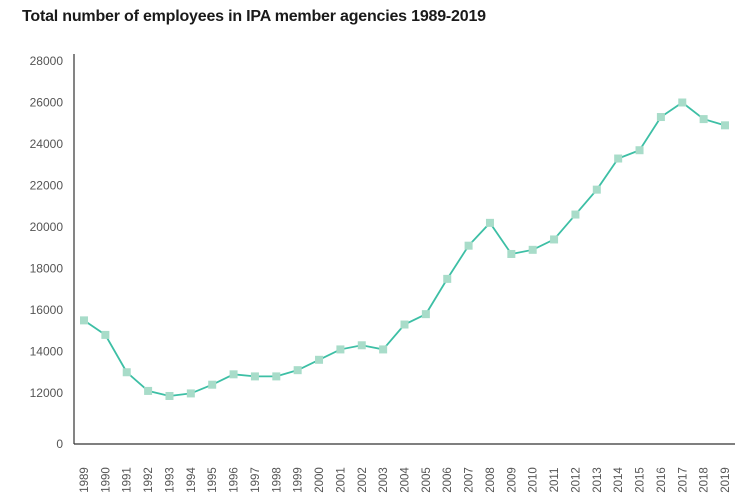  I want to click on x-tick-label: 2011, so click(555, 480).